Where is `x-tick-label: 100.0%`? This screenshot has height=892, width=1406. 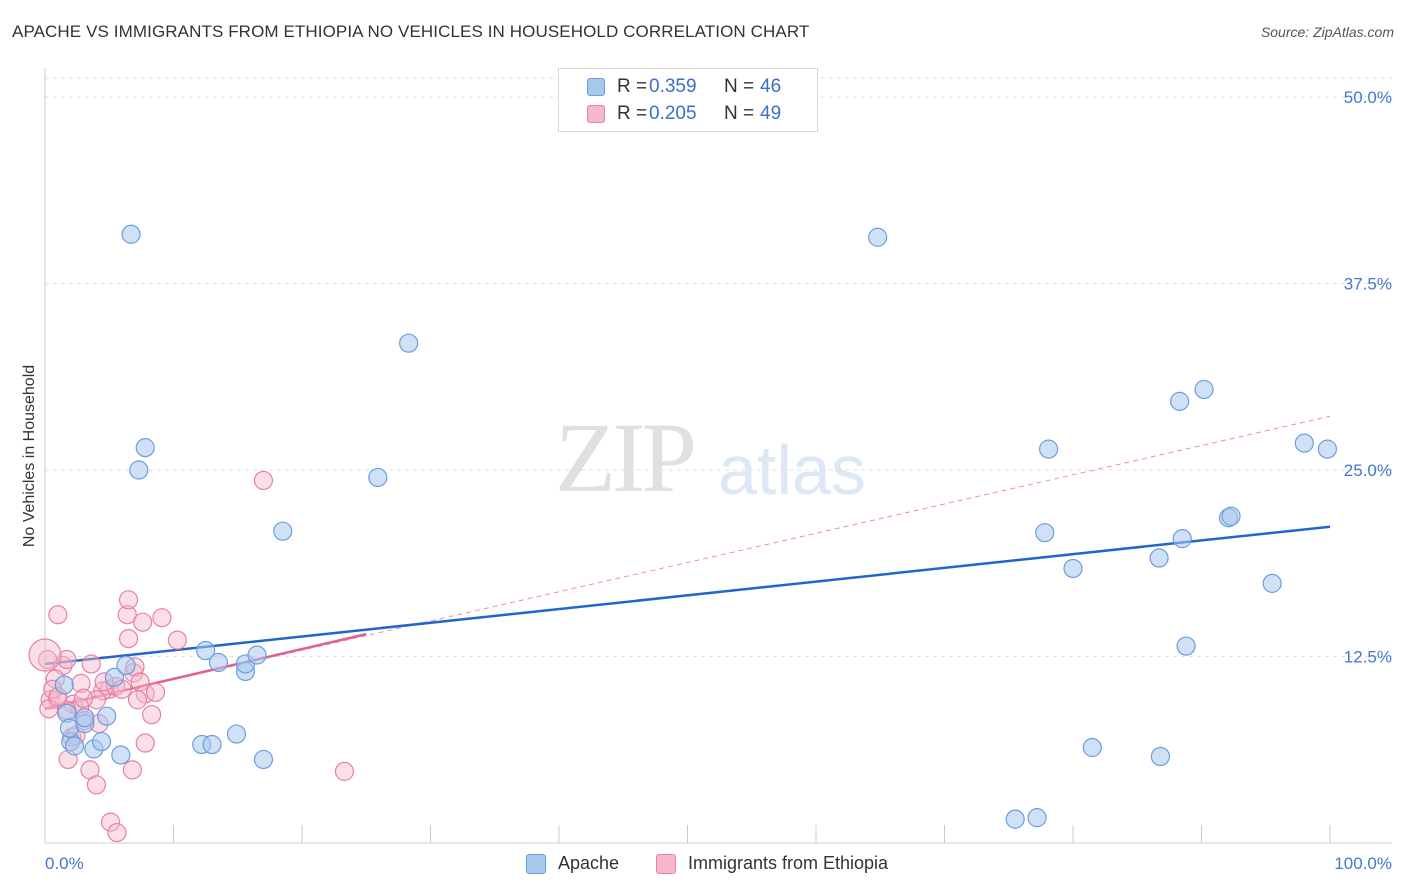 x-tick-label: 100.0% is located at coordinates (1363, 863).